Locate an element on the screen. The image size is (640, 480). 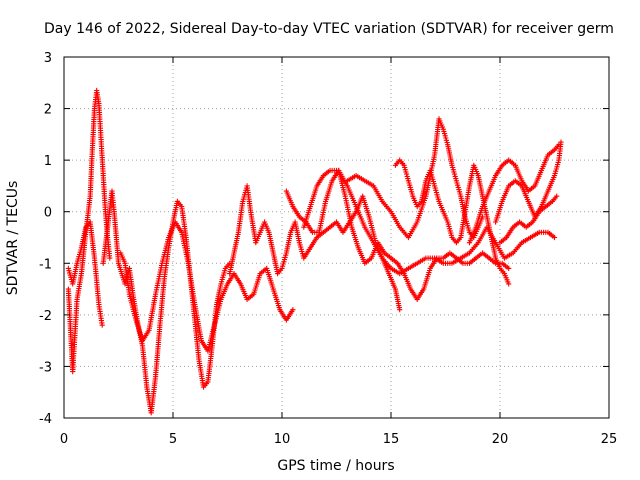
y-tick-label: -3 is located at coordinates (45, 367).